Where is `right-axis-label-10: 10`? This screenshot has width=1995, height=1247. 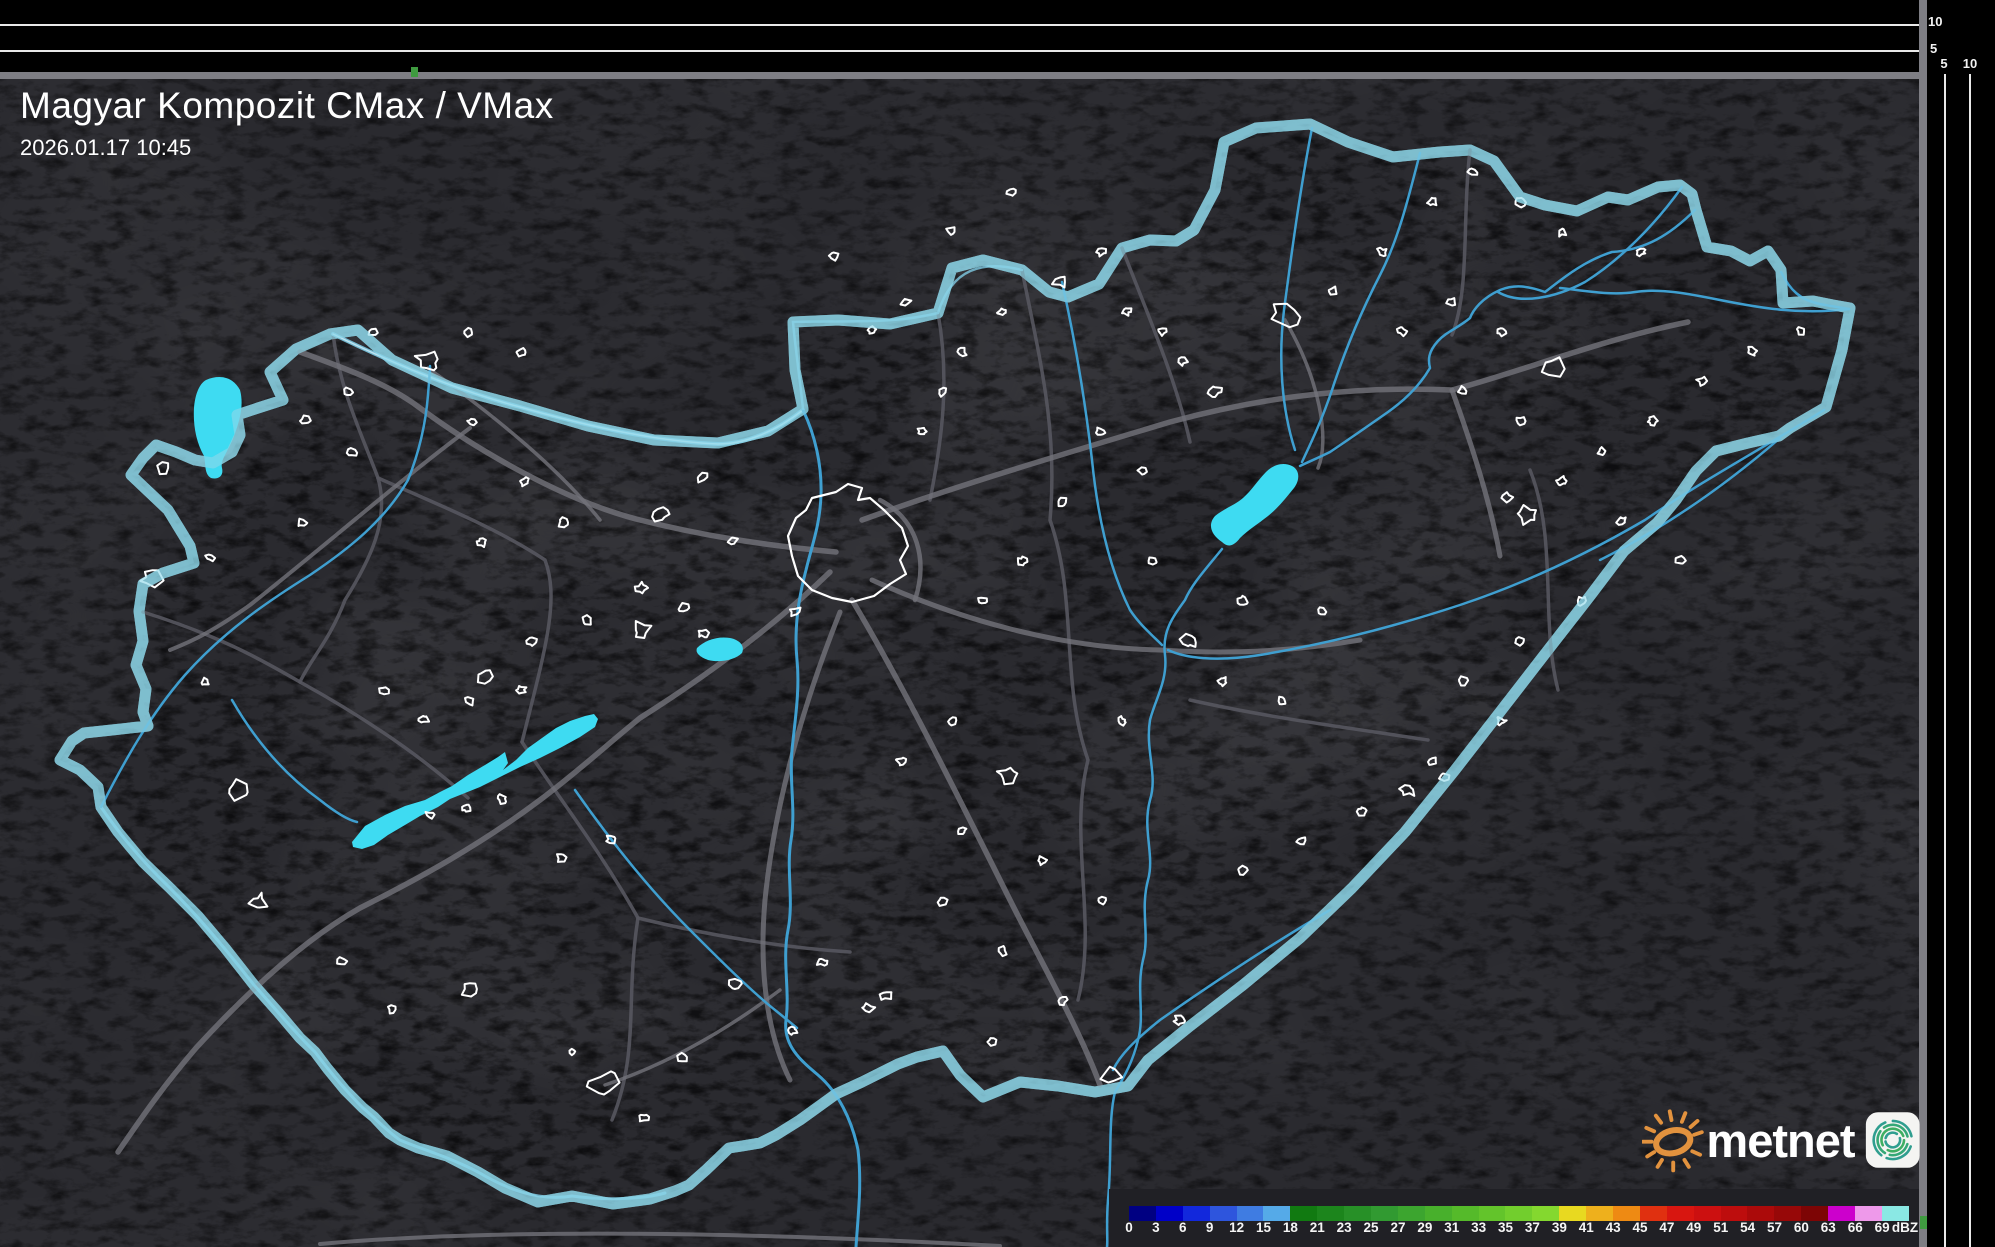
right-axis-label-10: 10 is located at coordinates (1970, 63).